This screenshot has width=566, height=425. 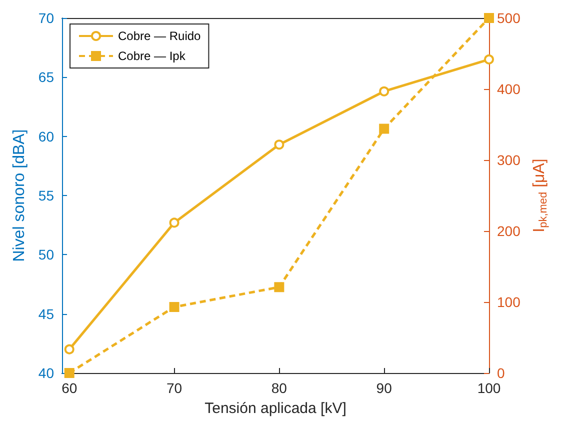 What do you see at coordinates (509, 231) in the screenshot?
I see `y2-tick-label: 200` at bounding box center [509, 231].